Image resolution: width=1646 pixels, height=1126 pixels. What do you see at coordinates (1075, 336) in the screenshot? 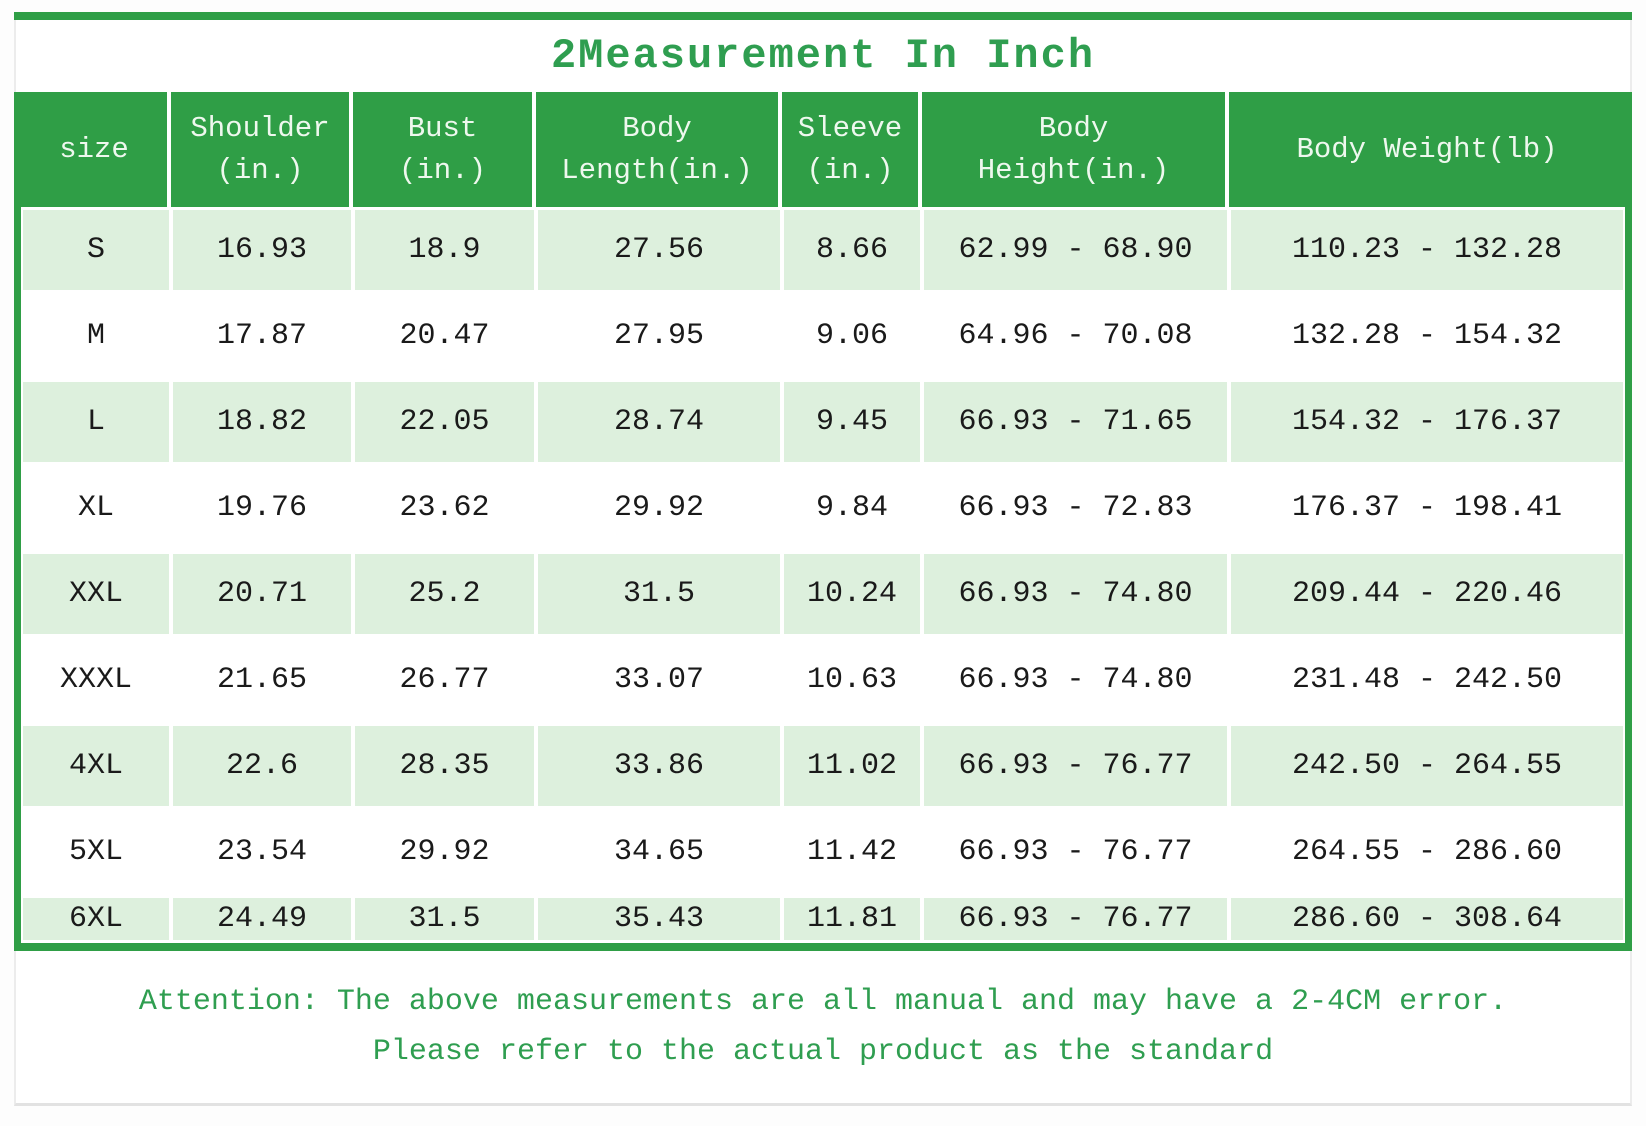
I see `cell-body-height: 64.96 - 70.08` at bounding box center [1075, 336].